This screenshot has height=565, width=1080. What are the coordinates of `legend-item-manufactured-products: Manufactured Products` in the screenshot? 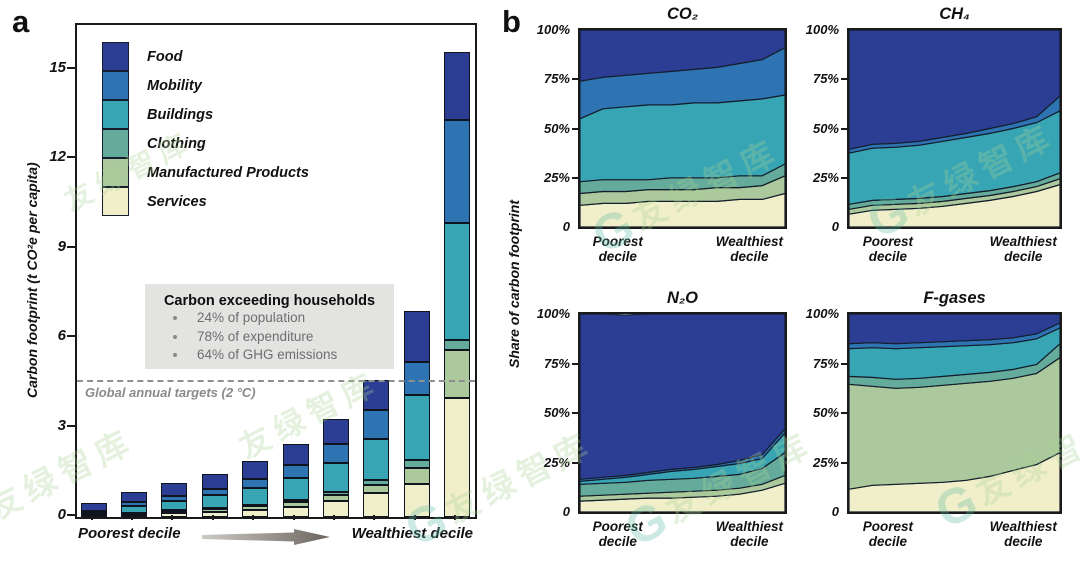 It's located at (205, 172).